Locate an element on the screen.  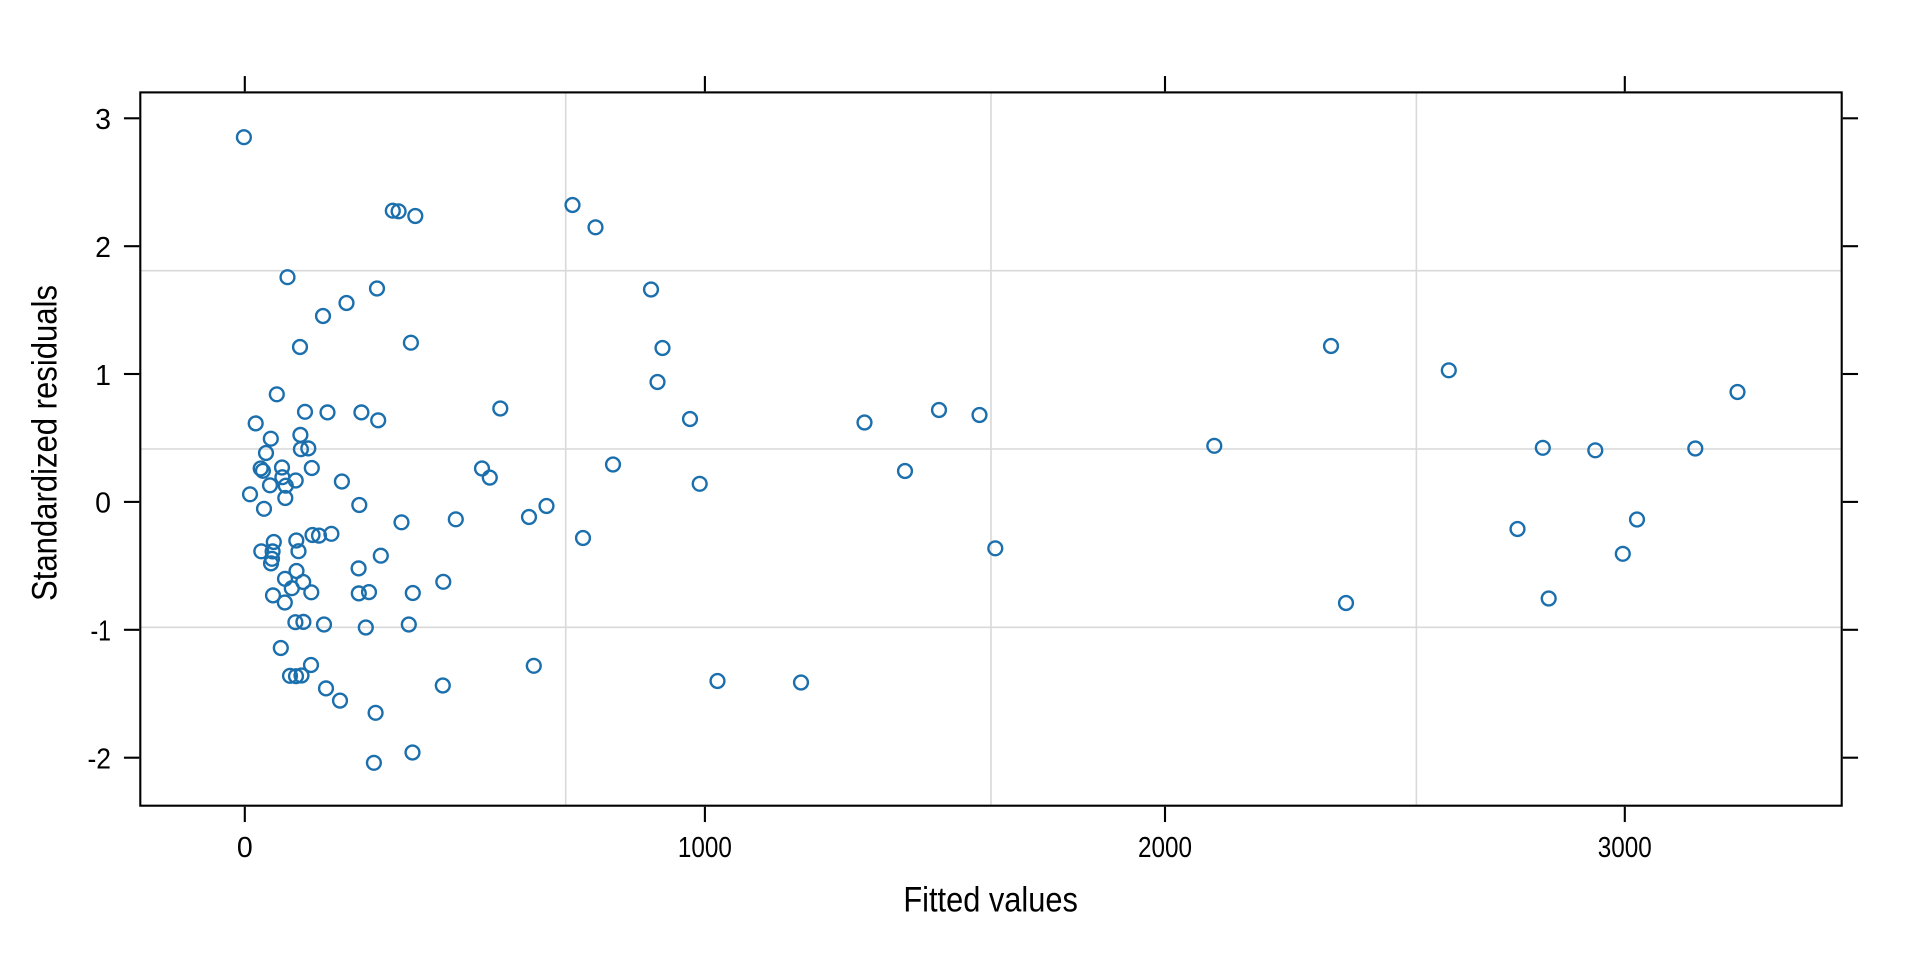
svg-text: Fitted values is located at coordinates (990, 900).